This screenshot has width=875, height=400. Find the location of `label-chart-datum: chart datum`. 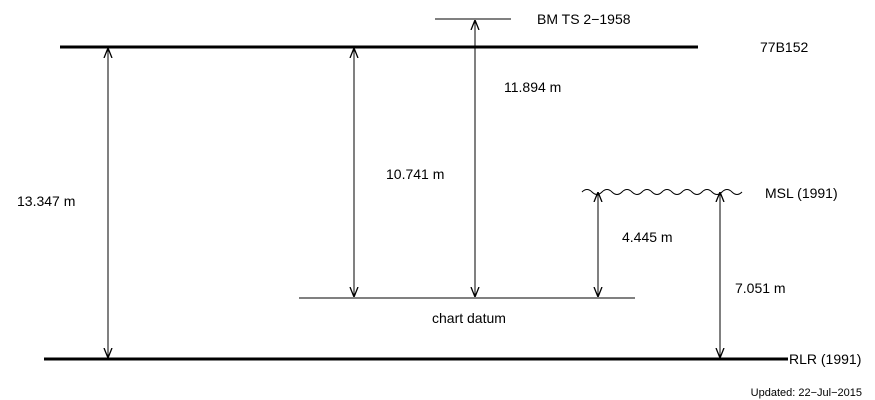

label-chart-datum: chart datum is located at coordinates (469, 318).